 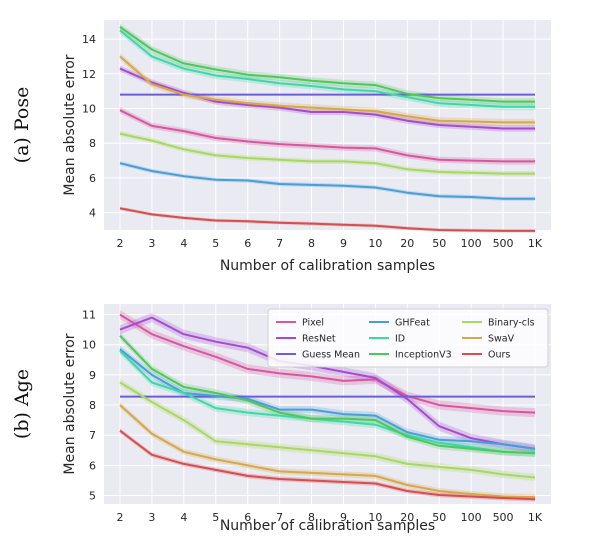 I want to click on y-tick-label: 9, so click(x=92, y=375).